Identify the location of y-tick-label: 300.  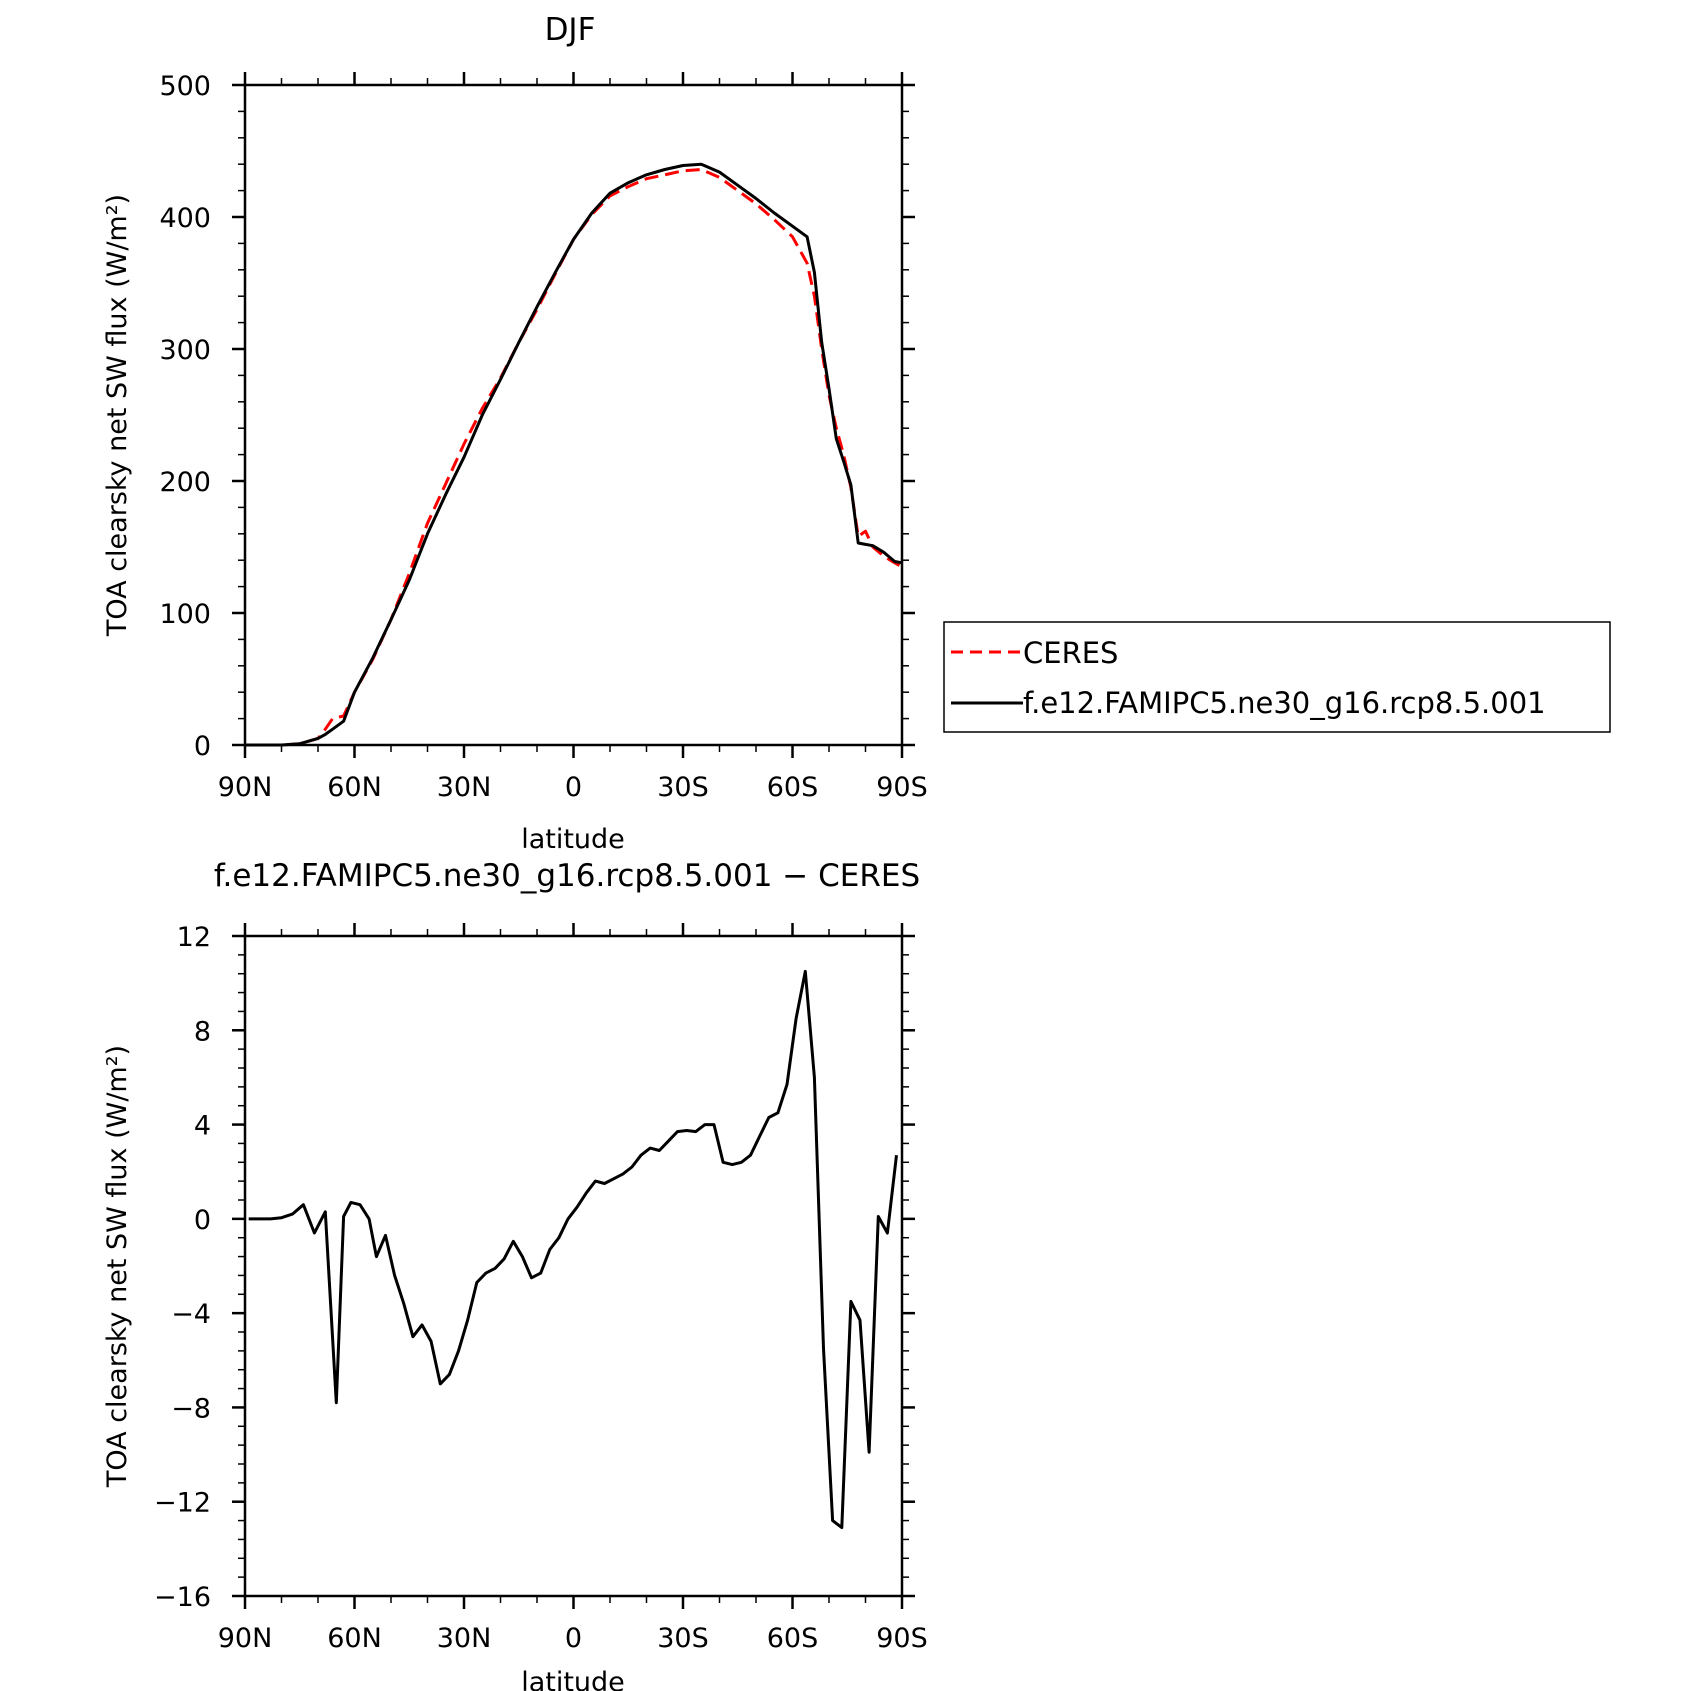
(185, 350).